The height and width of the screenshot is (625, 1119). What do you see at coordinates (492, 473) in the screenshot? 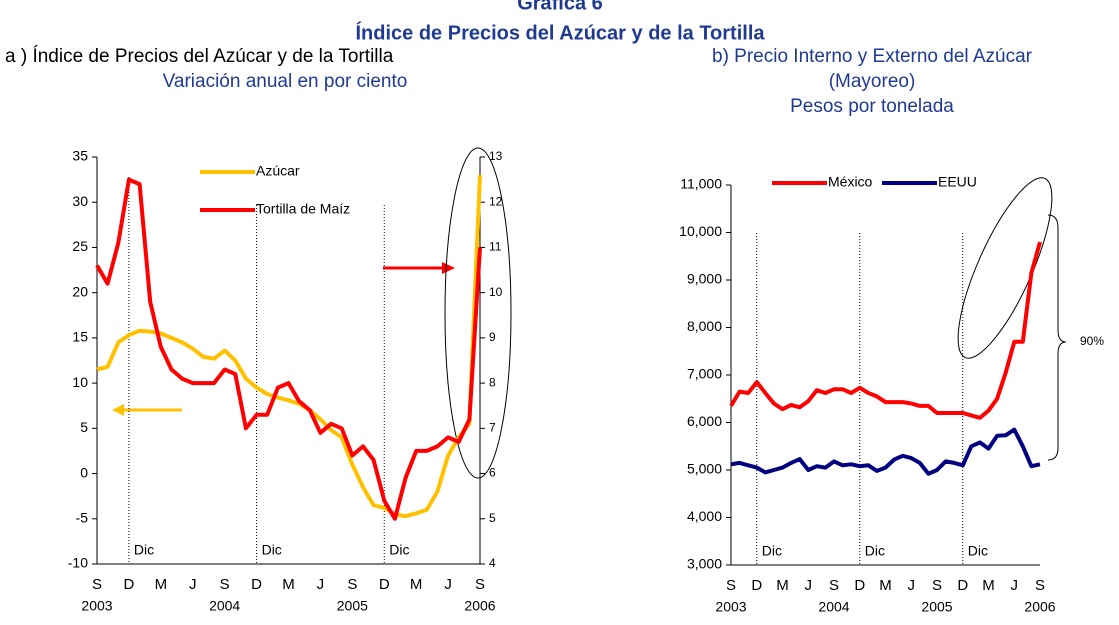
I see `y2-tick-label: 6` at bounding box center [492, 473].